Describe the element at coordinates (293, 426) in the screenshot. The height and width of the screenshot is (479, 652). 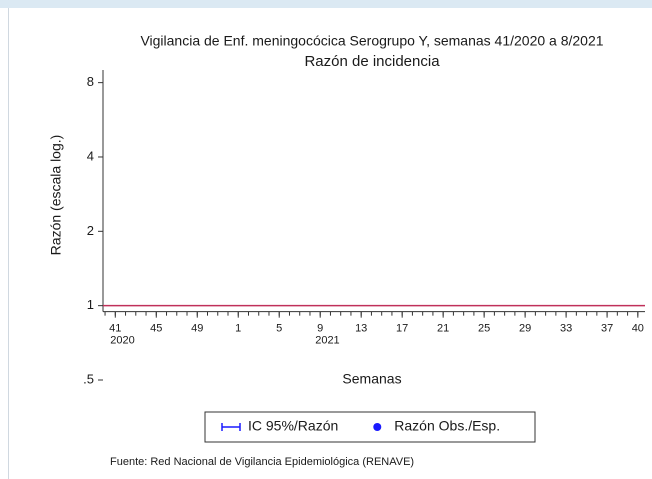
I see `legend-label: IC 95%/Razón` at that location.